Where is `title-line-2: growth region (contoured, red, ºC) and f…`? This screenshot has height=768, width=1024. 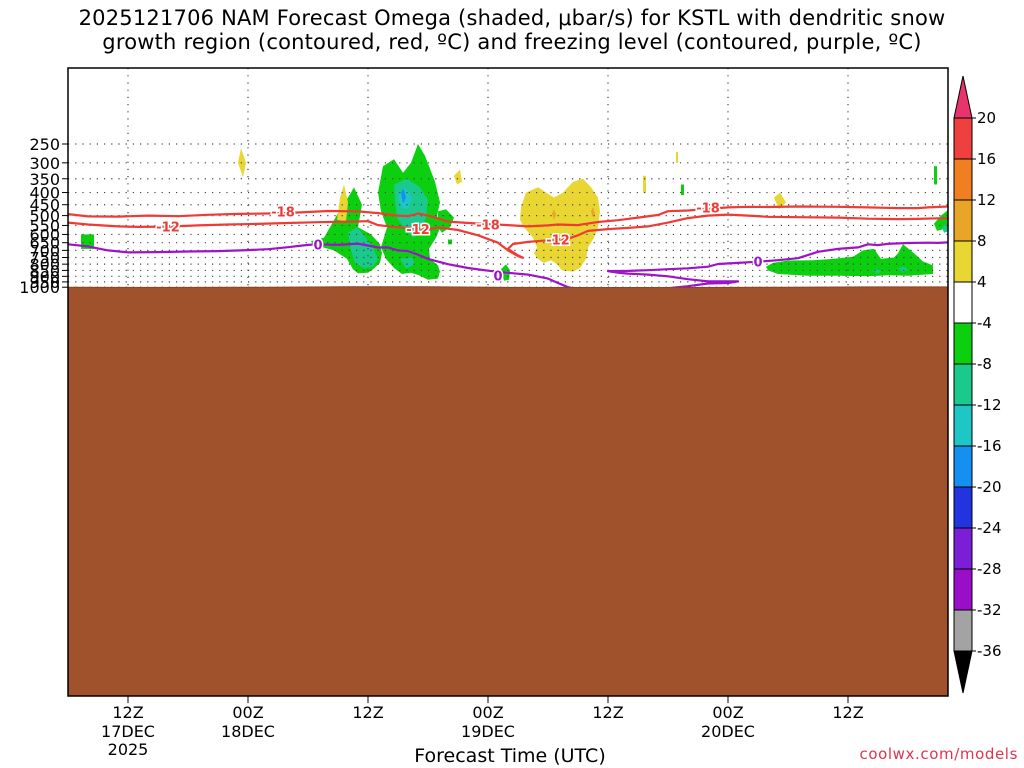 title-line-2: growth region (contoured, red, ºC) and f… is located at coordinates (512, 42).